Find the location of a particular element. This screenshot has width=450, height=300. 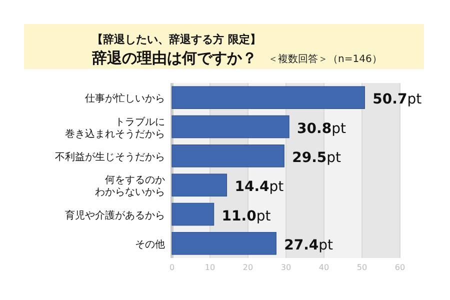

chart-title: 辞退の理由は何ですか？ is located at coordinates (174, 58).